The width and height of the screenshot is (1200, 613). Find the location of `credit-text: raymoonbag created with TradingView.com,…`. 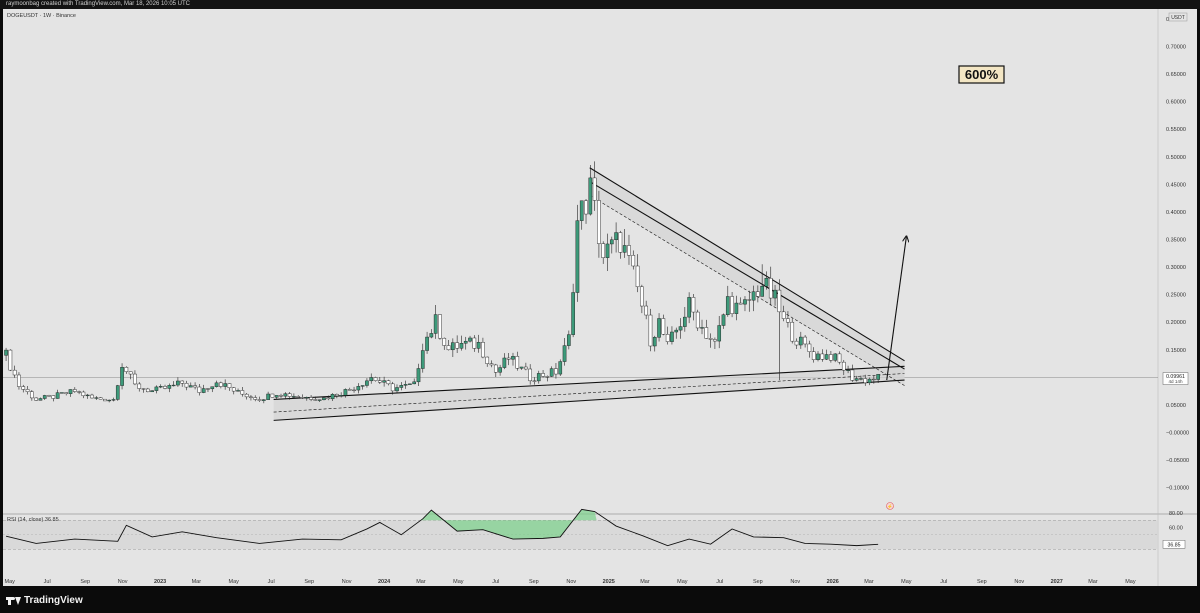

credit-text: raymoonbag created with TradingView.com,… is located at coordinates (98, 4).